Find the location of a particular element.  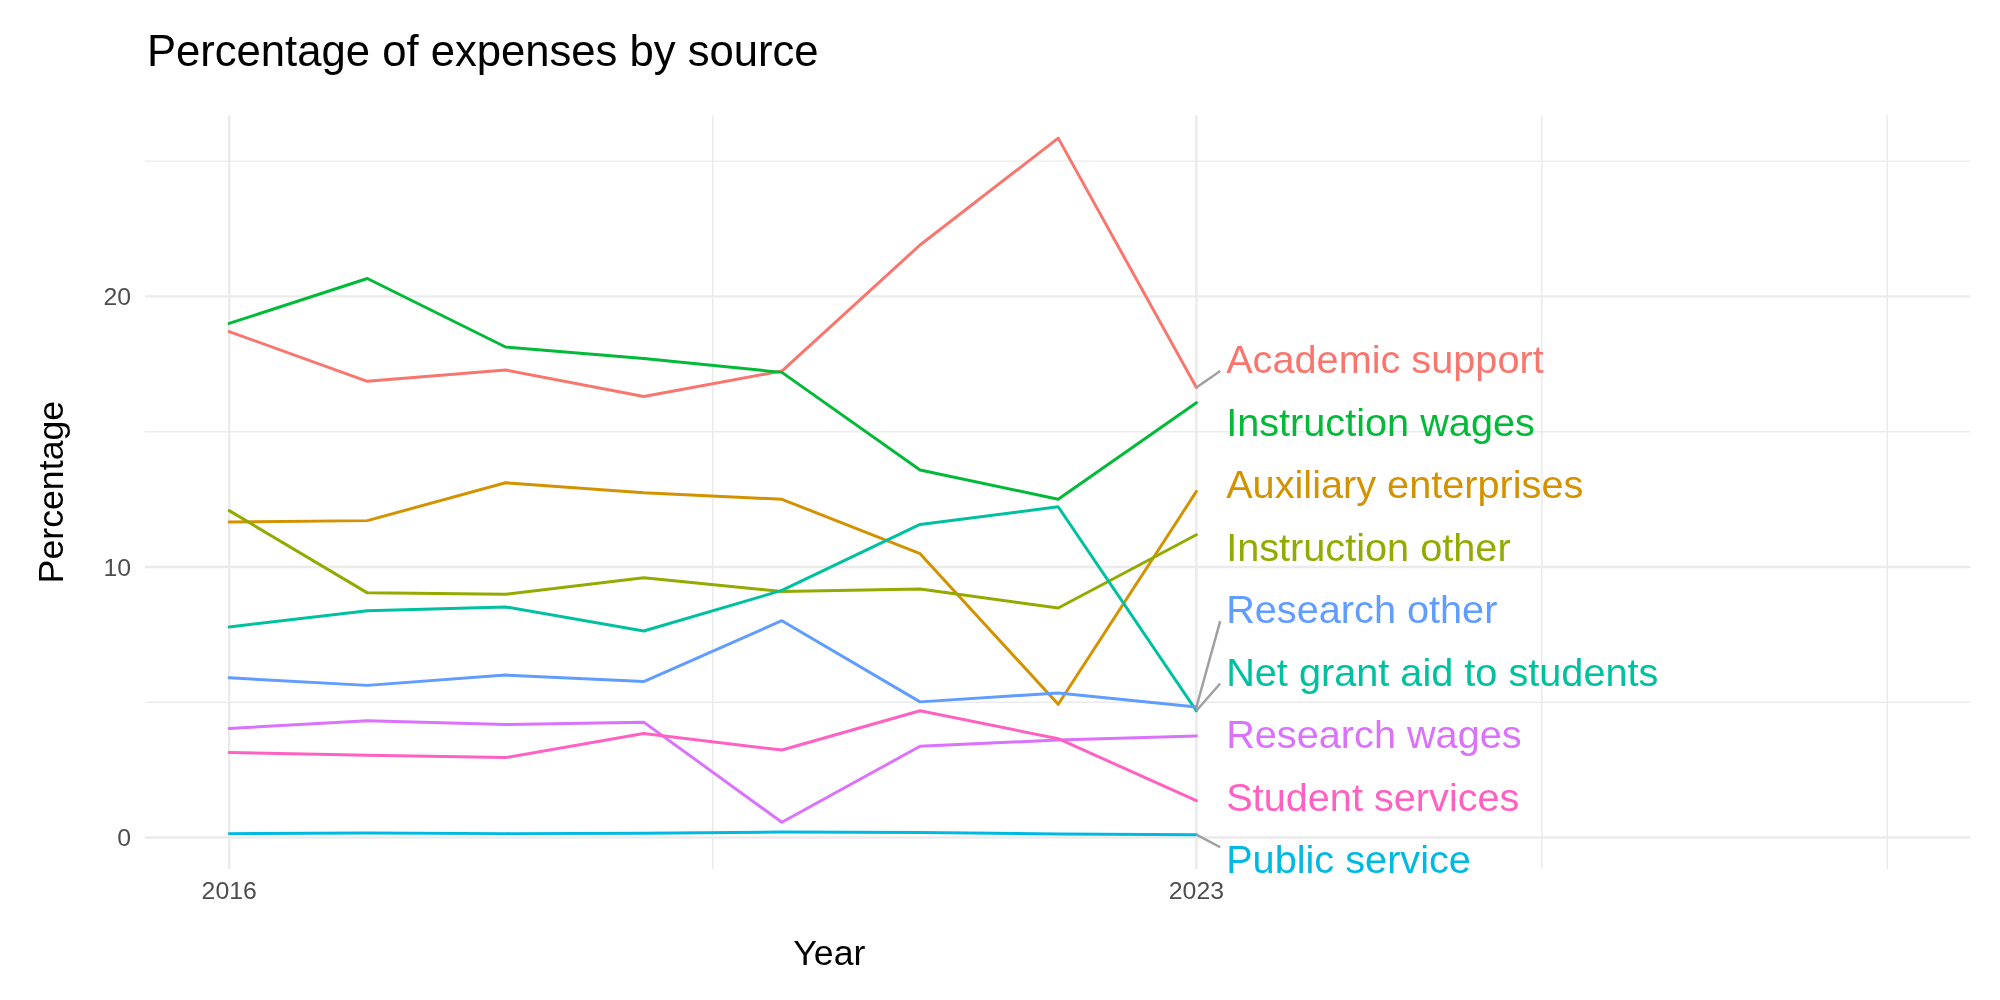

series-label: Instruction wages is located at coordinates (1380, 421).